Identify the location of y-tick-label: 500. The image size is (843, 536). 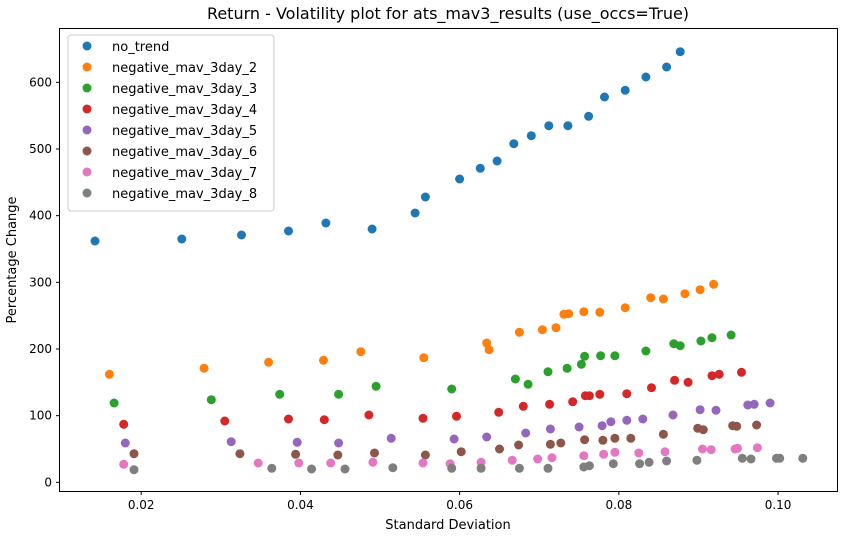
(40, 149).